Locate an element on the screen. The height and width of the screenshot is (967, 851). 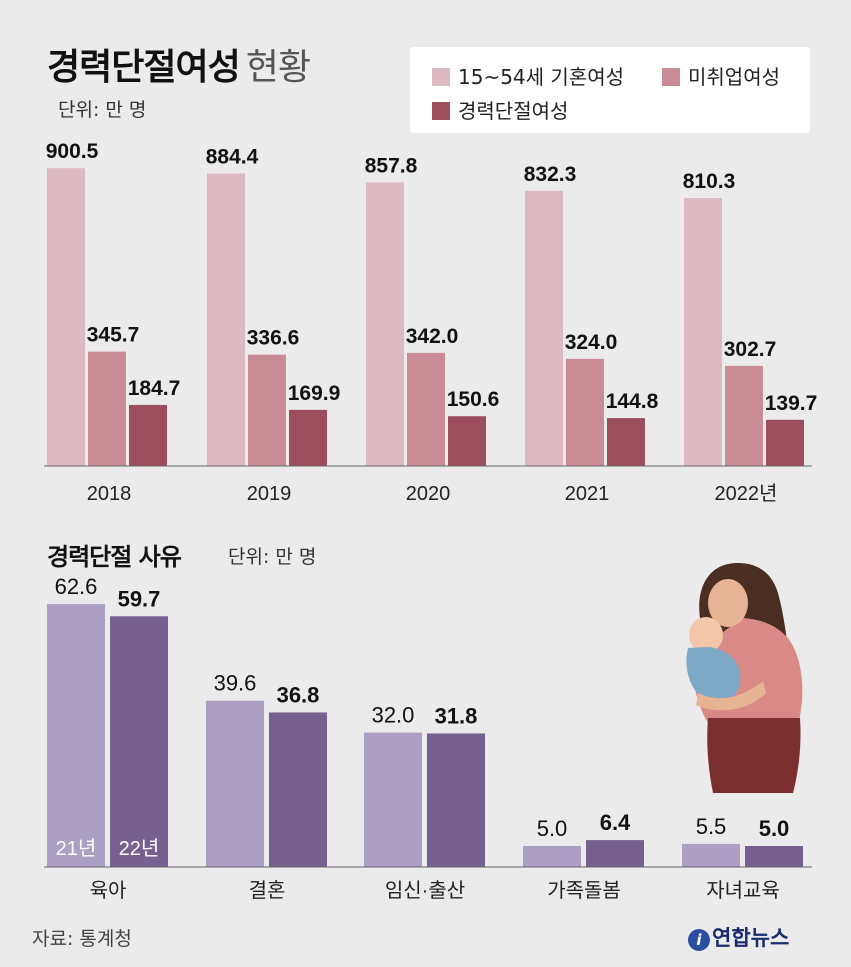
bar-결혼-s0 is located at coordinates (235, 783).